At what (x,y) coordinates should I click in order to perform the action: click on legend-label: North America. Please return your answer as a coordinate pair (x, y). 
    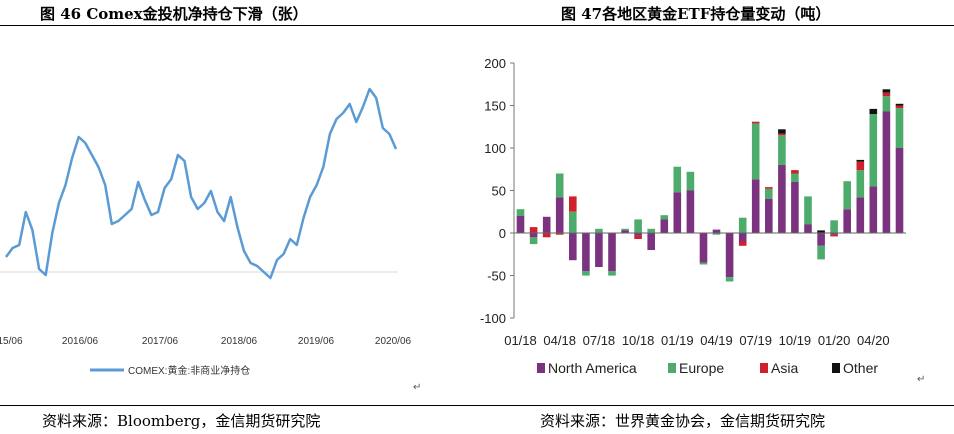
    Looking at the image, I should click on (592, 368).